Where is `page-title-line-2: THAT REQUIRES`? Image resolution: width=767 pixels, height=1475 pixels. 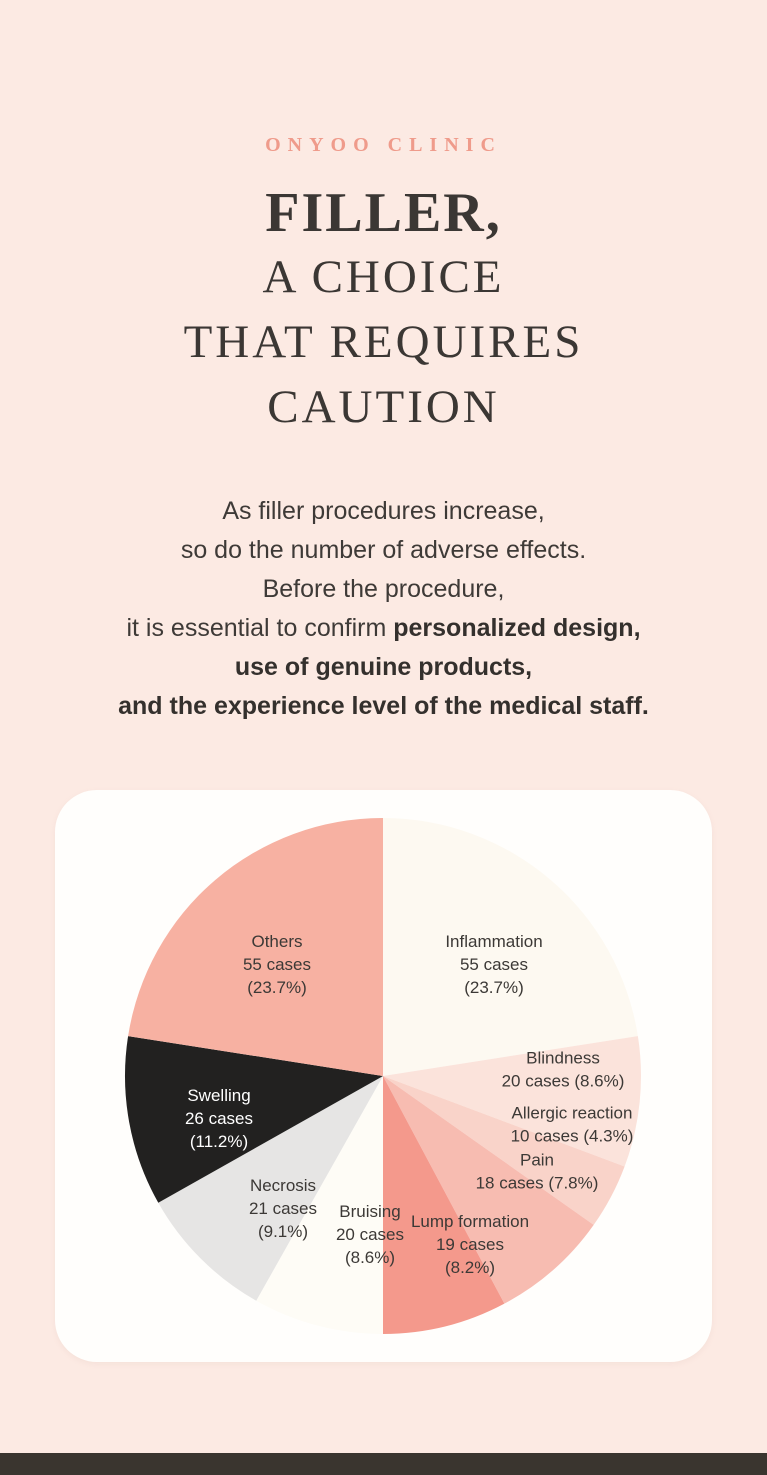 page-title-line-2: THAT REQUIRES is located at coordinates (383, 342).